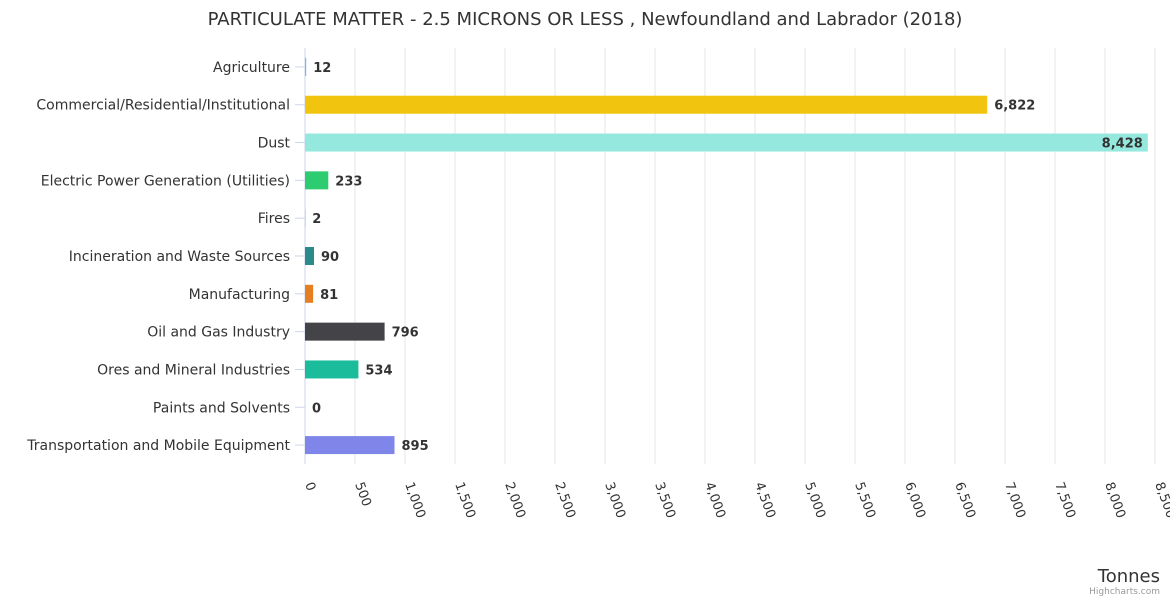 This screenshot has height=600, width=1170. Describe the element at coordinates (158, 446) in the screenshot. I see `category-label: Transportation and Mobile Equipment` at that location.